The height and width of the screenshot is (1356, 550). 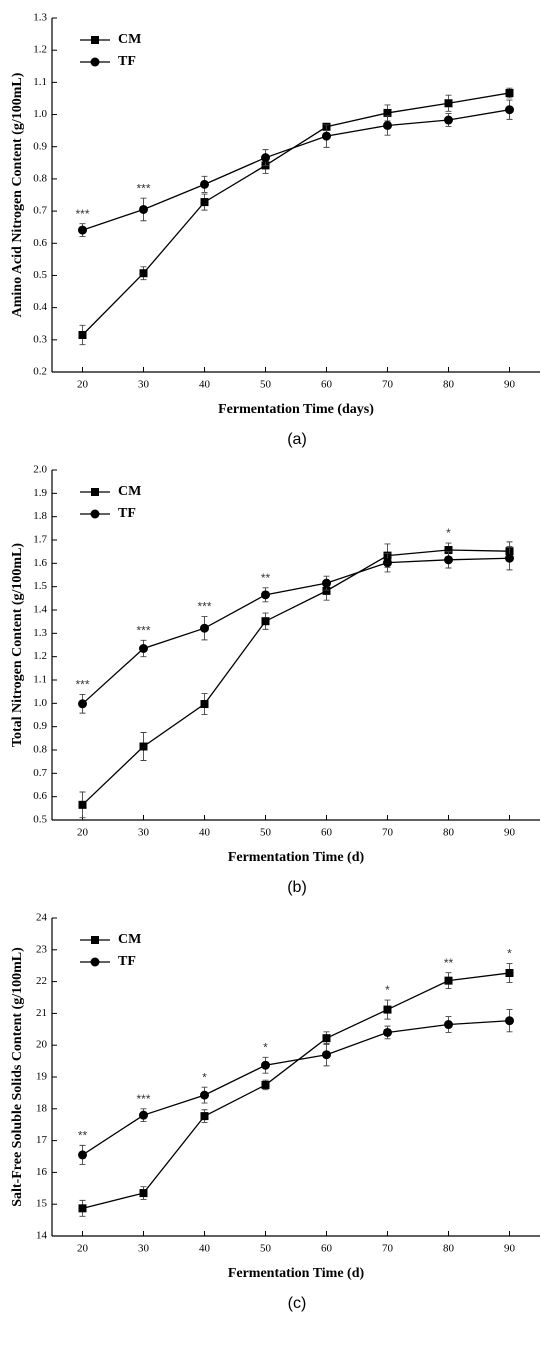 What do you see at coordinates (40, 339) in the screenshot?
I see `y-tick-label: 0.3` at bounding box center [40, 339].